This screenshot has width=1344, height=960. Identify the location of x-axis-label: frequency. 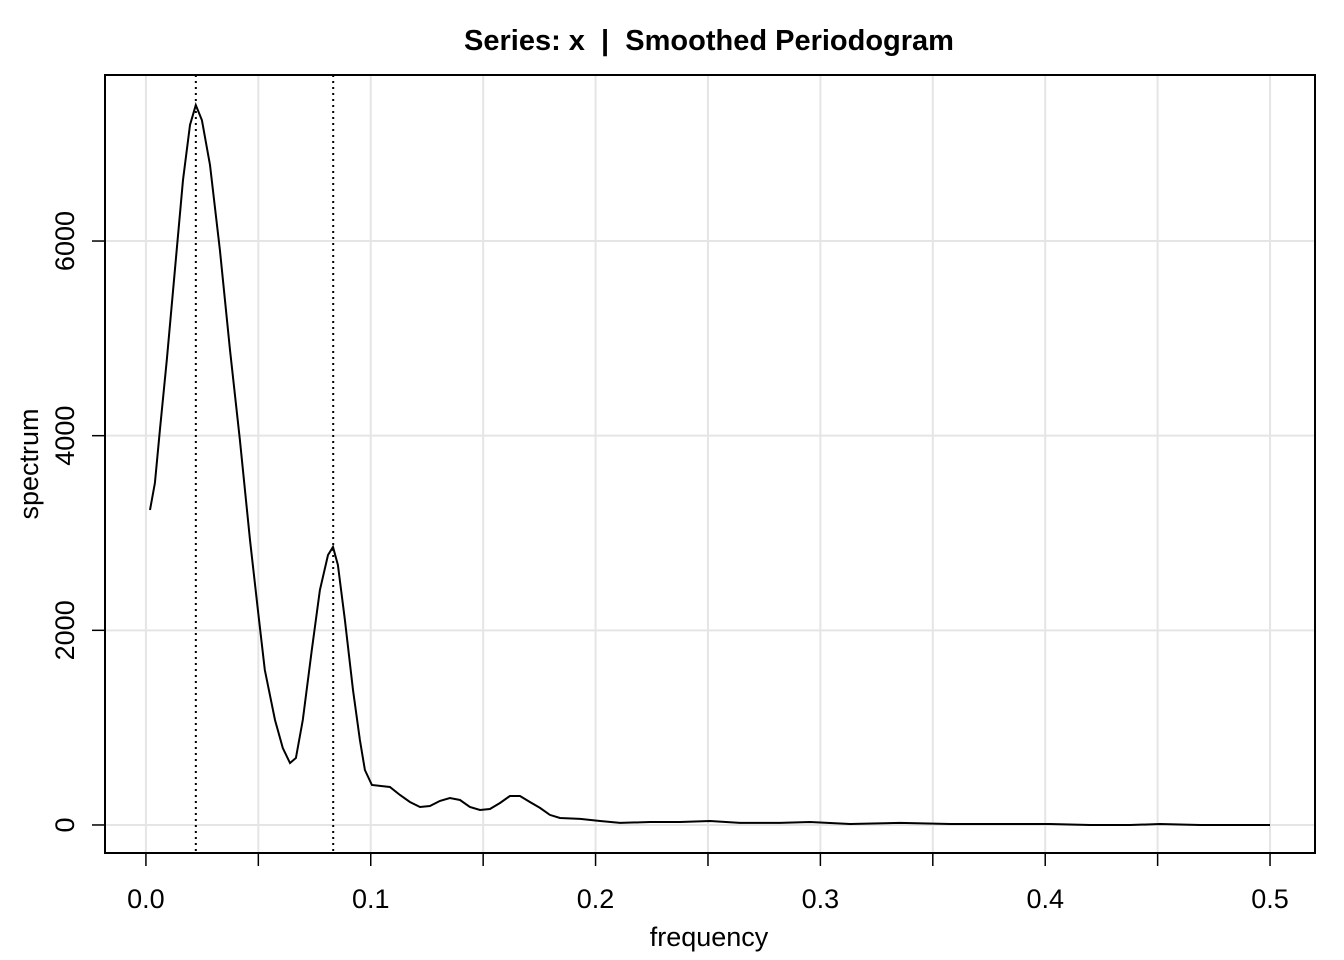
(709, 937).